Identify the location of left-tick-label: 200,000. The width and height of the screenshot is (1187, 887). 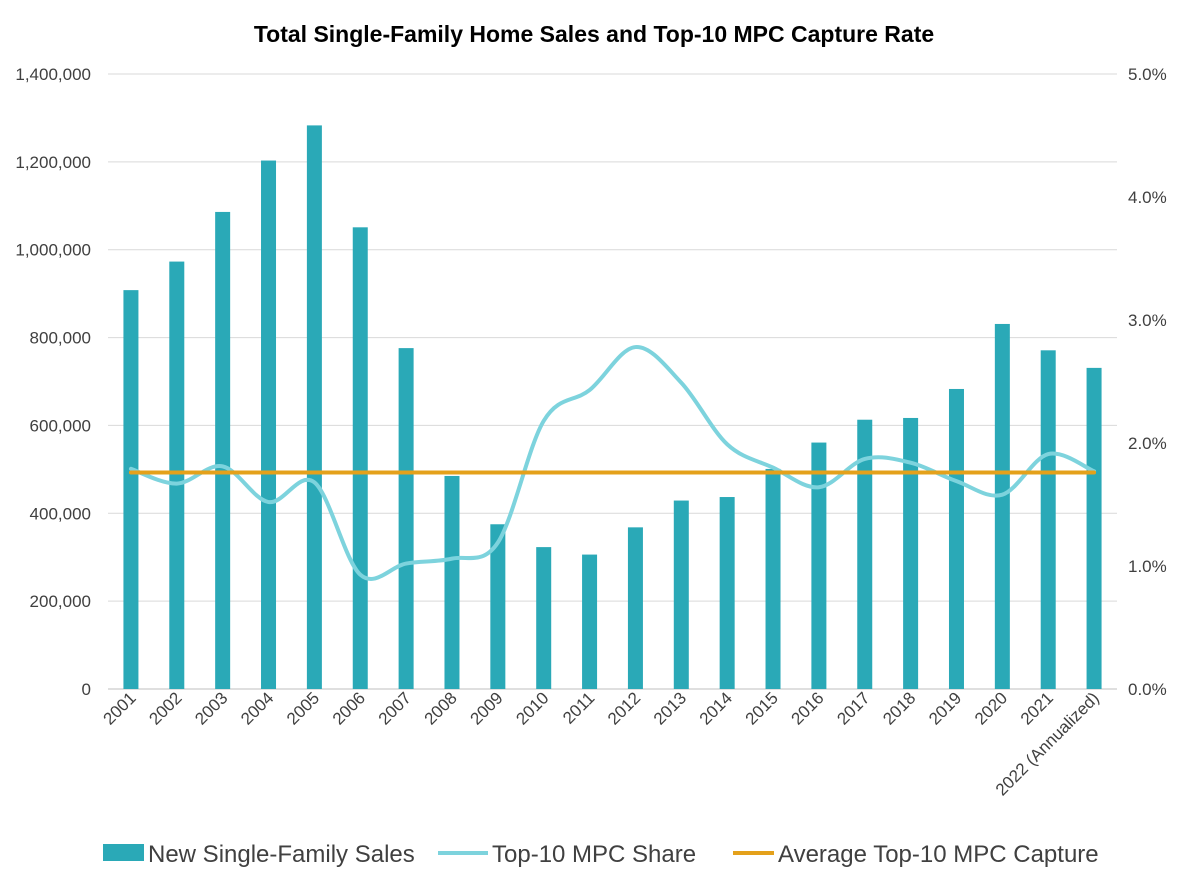
(60, 601).